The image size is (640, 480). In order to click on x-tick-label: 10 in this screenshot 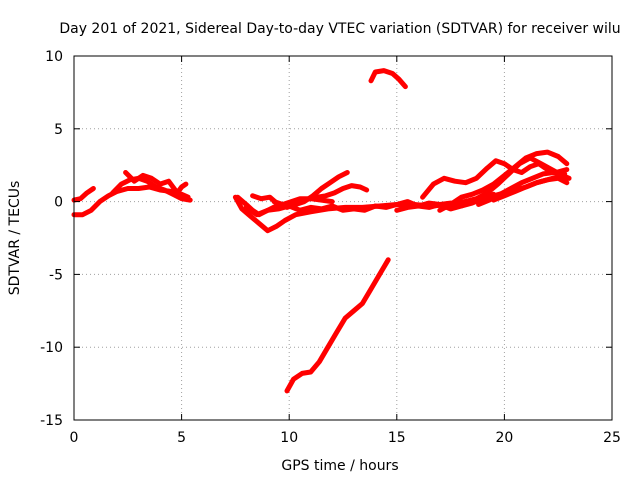, I will do `click(289, 438)`.